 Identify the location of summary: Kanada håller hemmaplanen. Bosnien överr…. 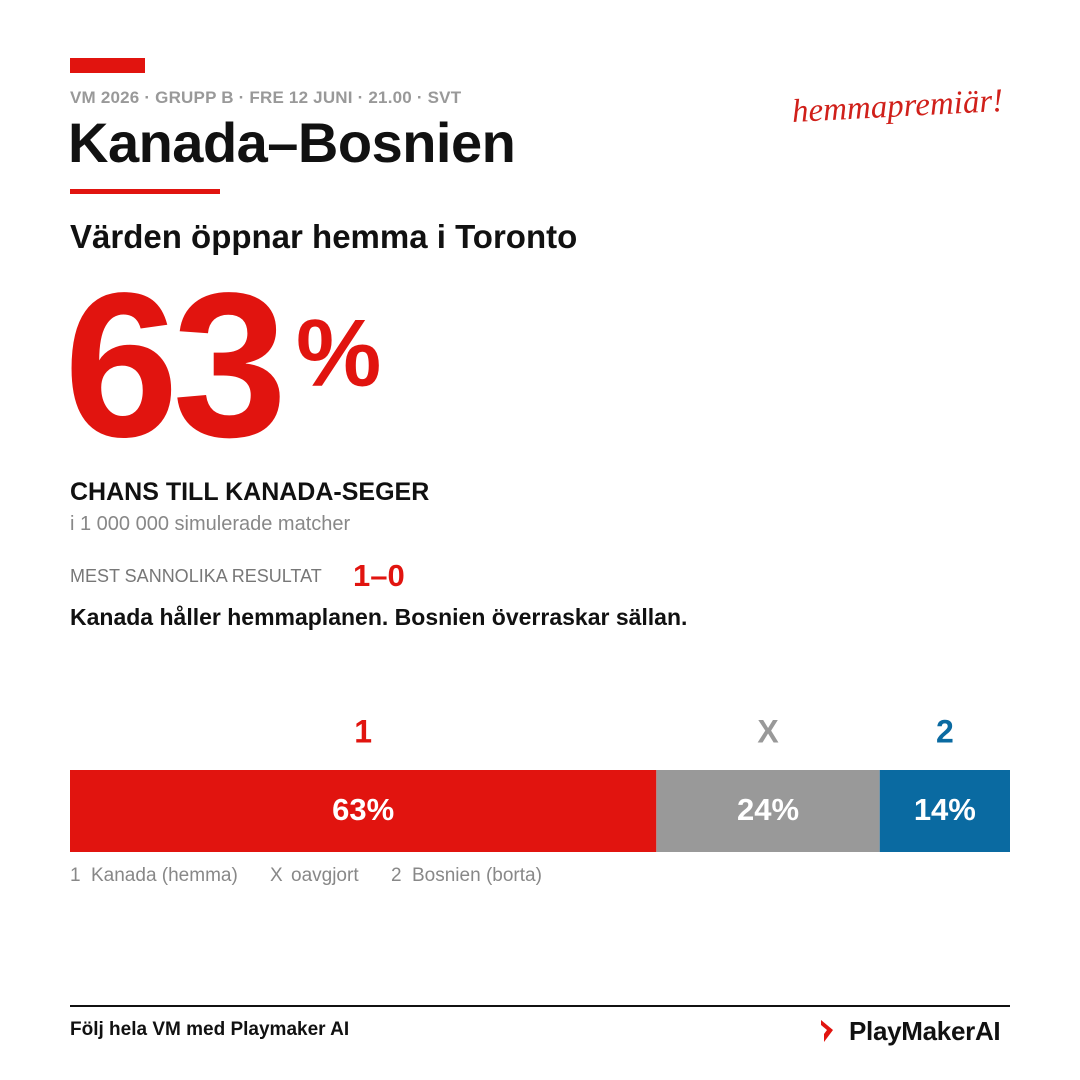
(379, 617).